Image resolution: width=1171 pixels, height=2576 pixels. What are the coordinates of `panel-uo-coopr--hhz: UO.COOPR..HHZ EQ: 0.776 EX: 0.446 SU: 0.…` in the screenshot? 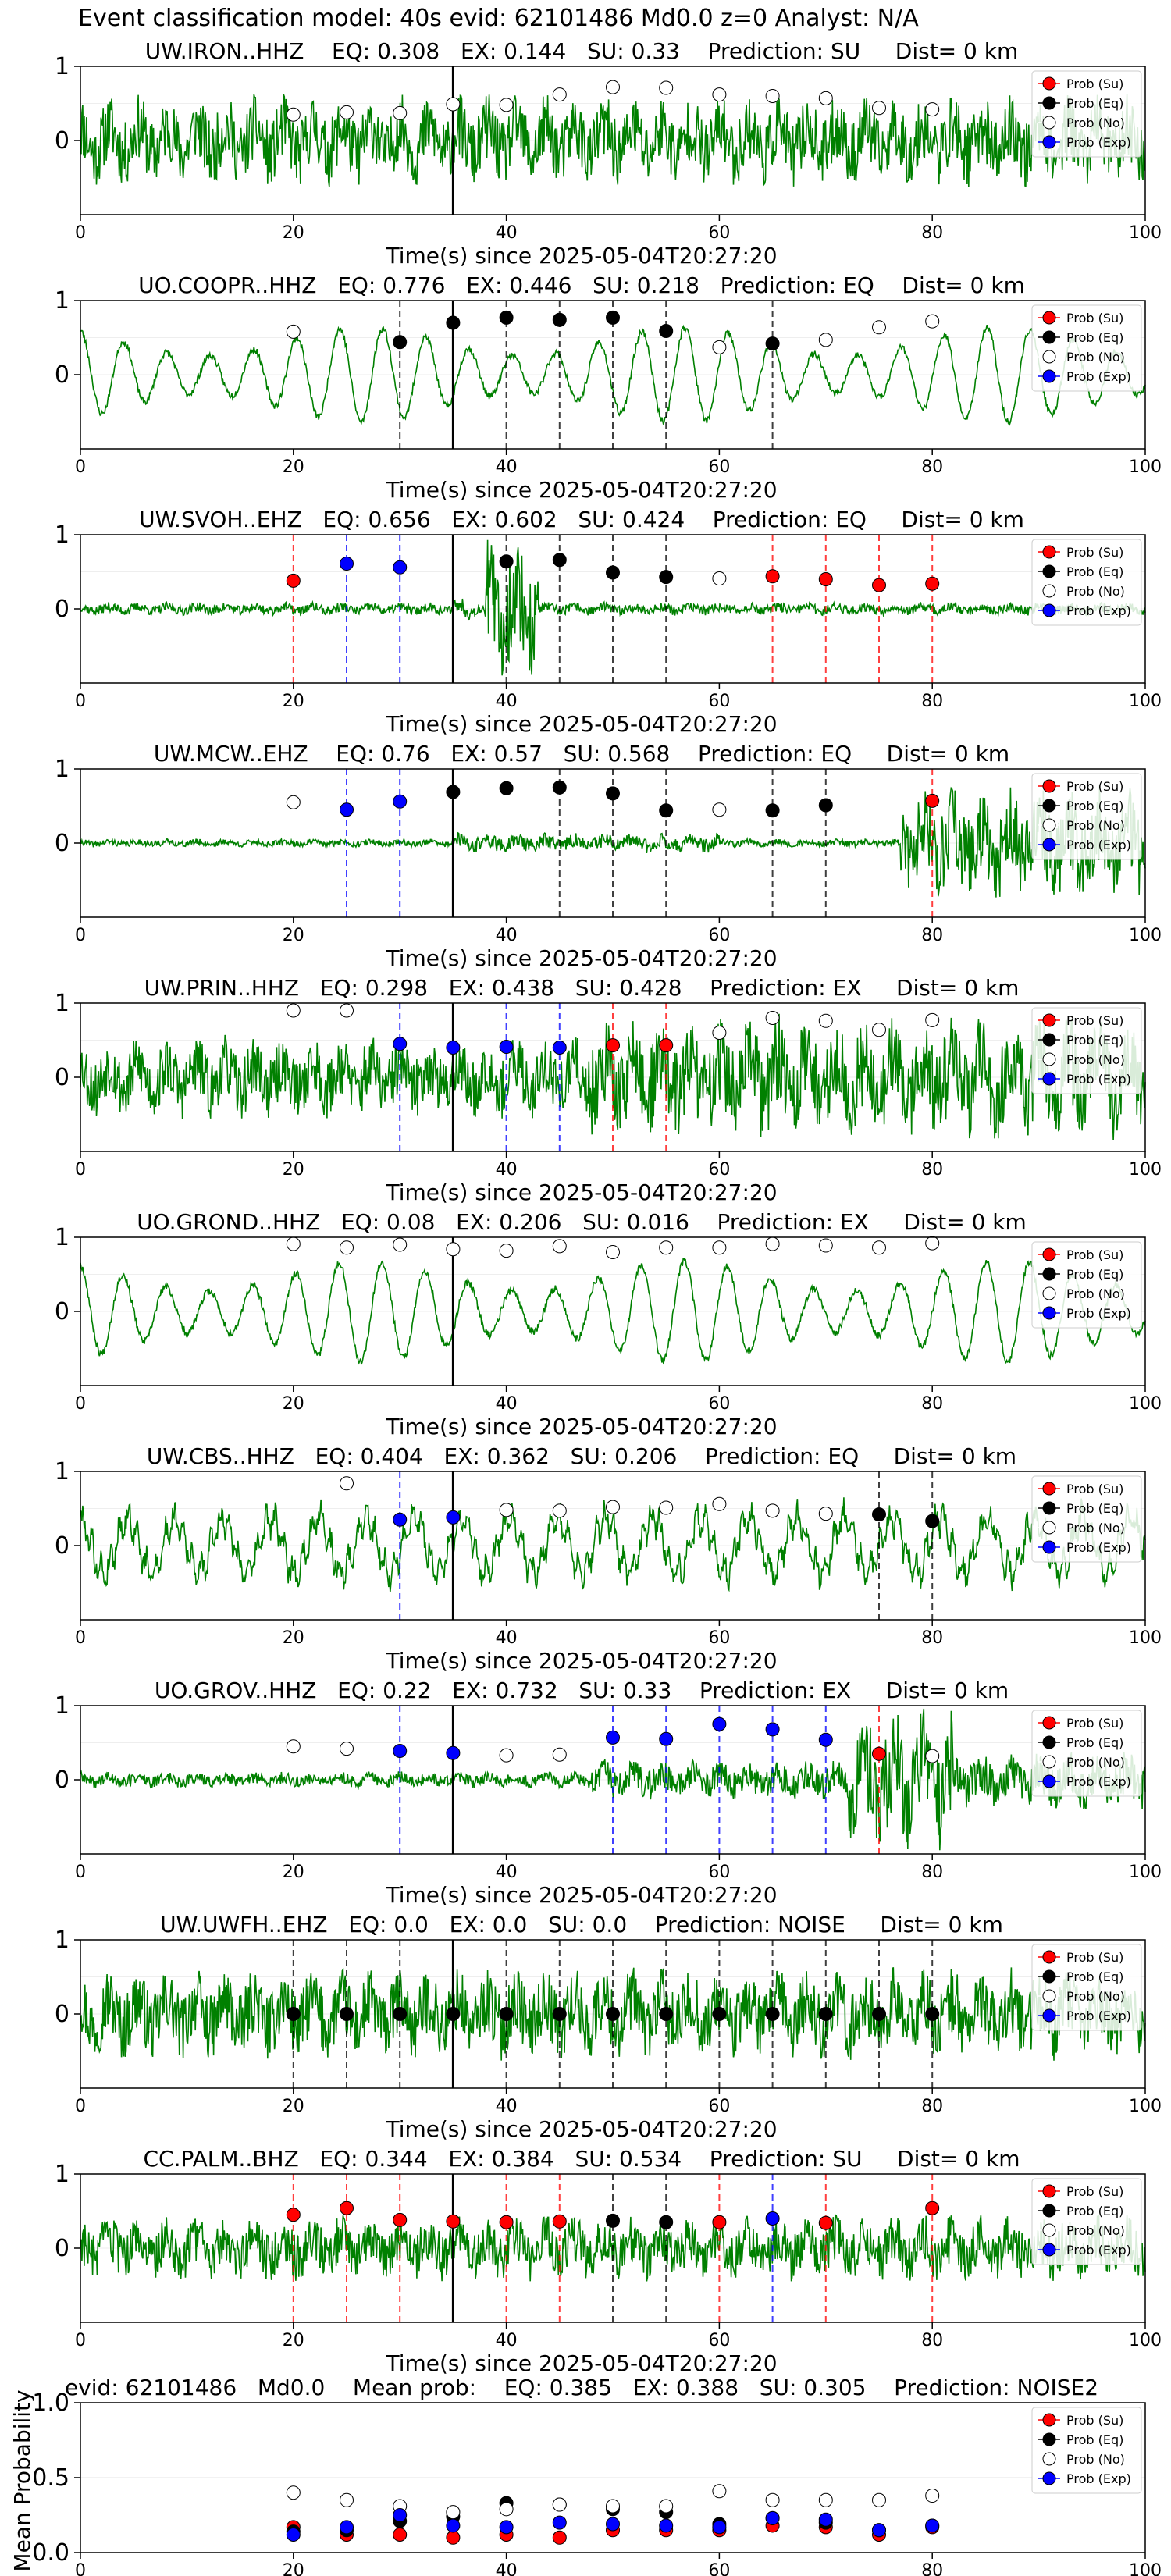 It's located at (608, 387).